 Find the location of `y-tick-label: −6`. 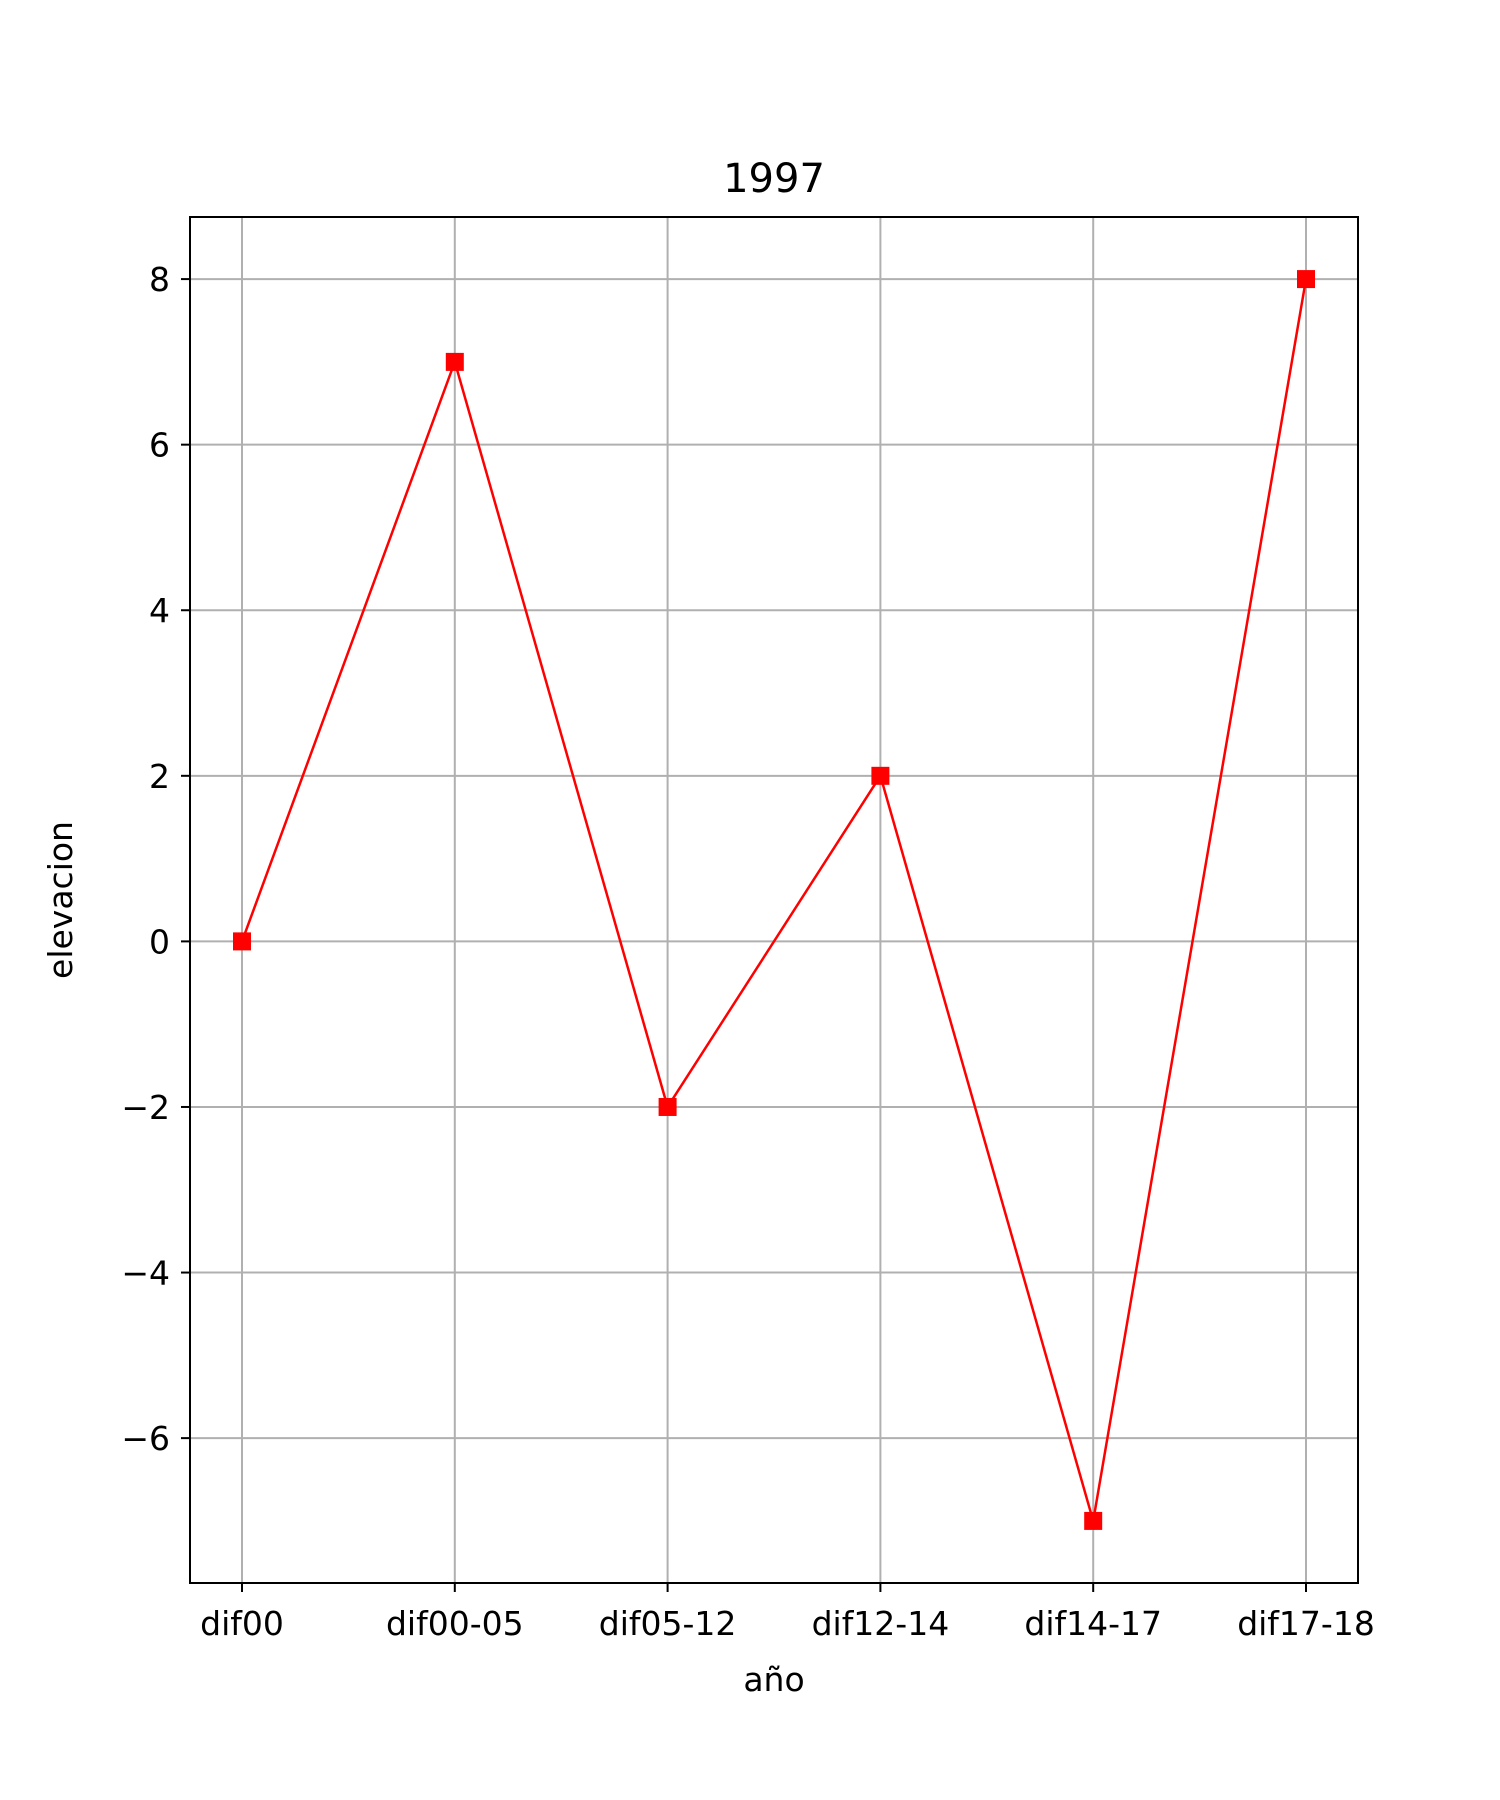

y-tick-label: −6 is located at coordinates (145, 1438).